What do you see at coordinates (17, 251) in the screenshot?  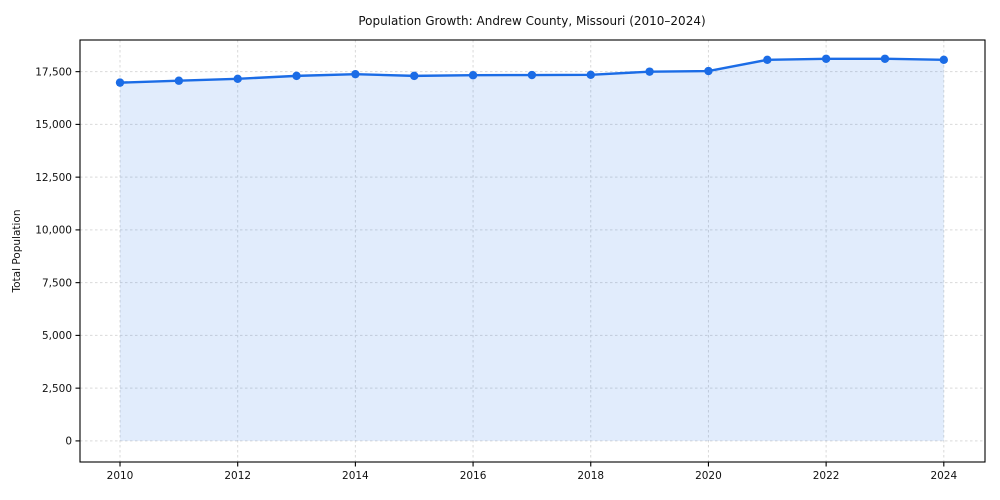 I see `y-axis-label: Total Population` at bounding box center [17, 251].